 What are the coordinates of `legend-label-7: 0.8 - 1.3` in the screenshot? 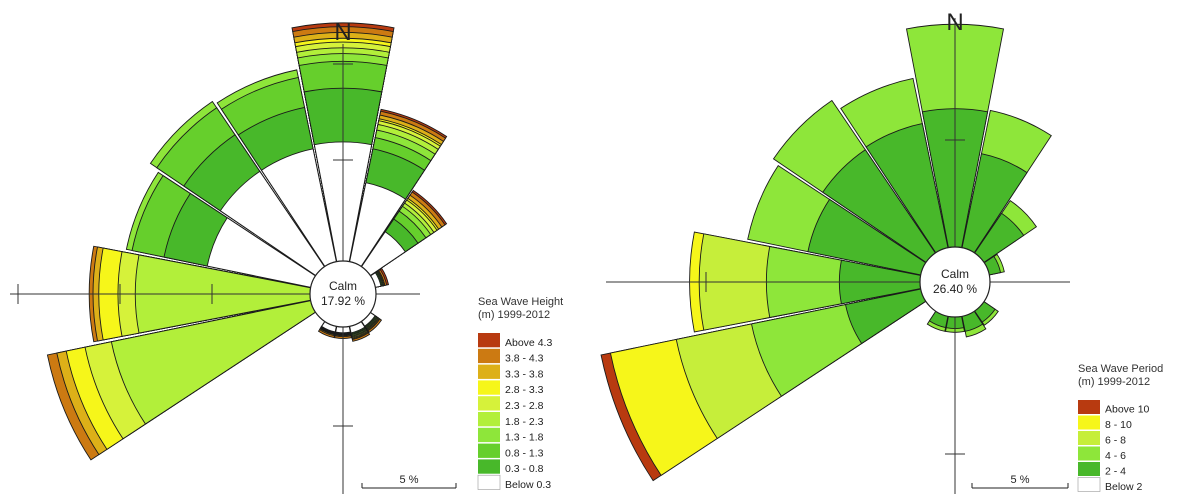 It's located at (524, 453).